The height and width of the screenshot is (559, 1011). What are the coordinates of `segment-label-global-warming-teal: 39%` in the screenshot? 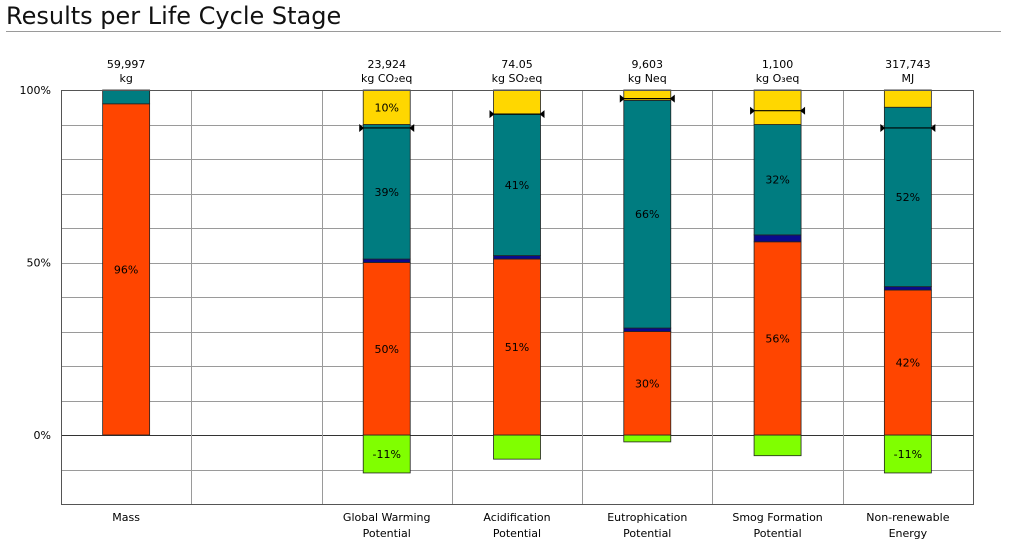 It's located at (386, 192).